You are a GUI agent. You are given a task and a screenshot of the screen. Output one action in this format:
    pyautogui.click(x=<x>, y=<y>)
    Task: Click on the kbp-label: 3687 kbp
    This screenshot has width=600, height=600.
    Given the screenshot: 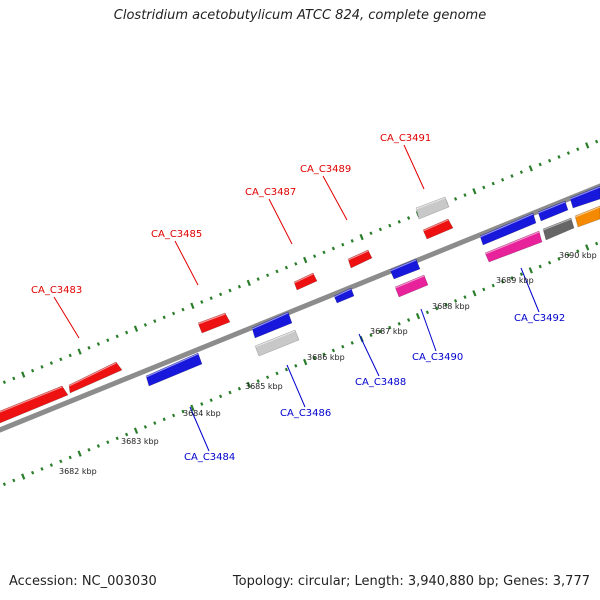 What is the action you would take?
    pyautogui.click(x=389, y=331)
    